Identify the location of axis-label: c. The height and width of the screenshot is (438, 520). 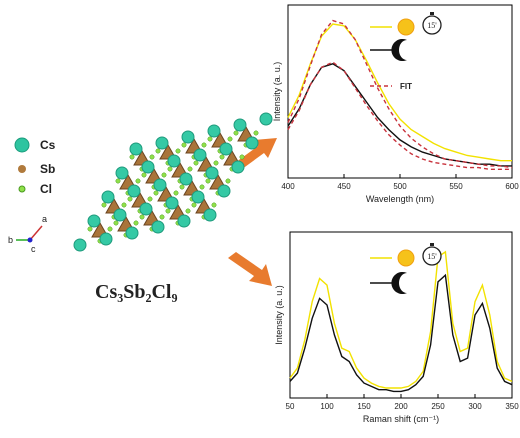
(33, 249).